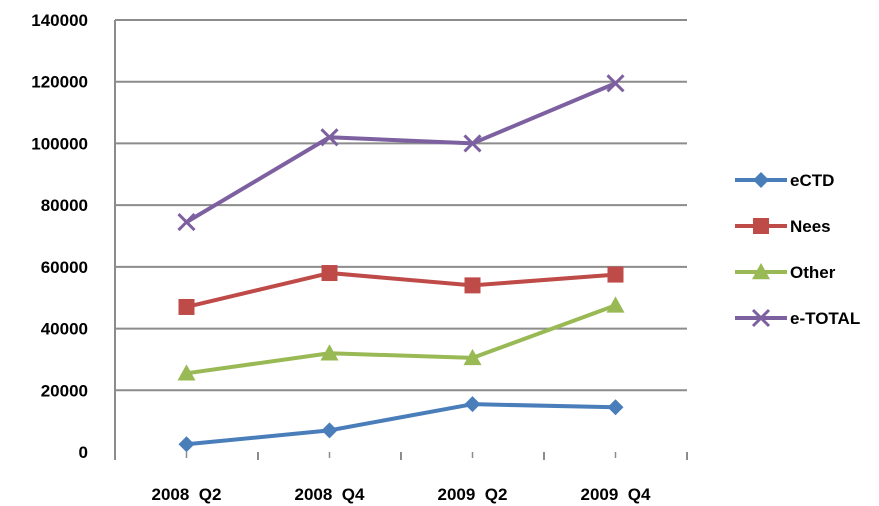 The image size is (879, 506). What do you see at coordinates (812, 180) in the screenshot?
I see `legend-label: eCTD` at bounding box center [812, 180].